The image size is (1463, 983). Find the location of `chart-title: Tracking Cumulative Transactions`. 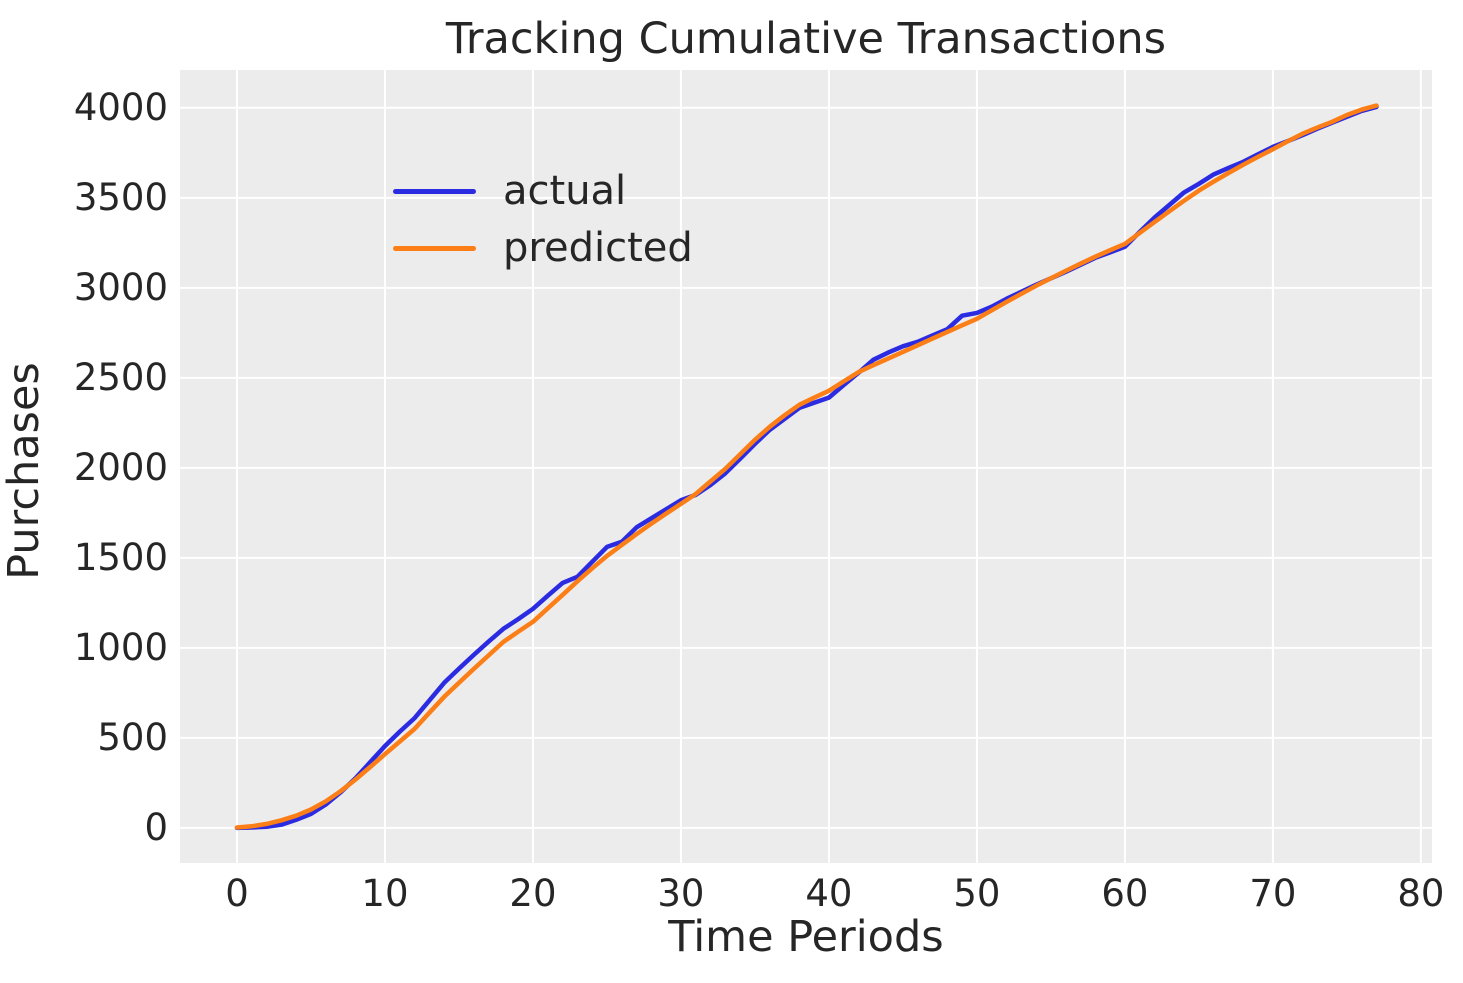

chart-title: Tracking Cumulative Transactions is located at coordinates (806, 39).